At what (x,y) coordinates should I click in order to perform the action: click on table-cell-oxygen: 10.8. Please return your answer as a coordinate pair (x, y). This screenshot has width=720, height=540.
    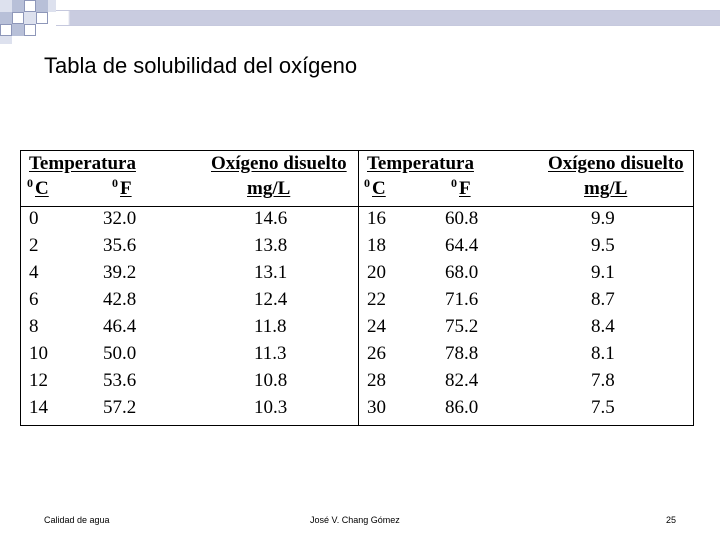
    Looking at the image, I should click on (271, 380).